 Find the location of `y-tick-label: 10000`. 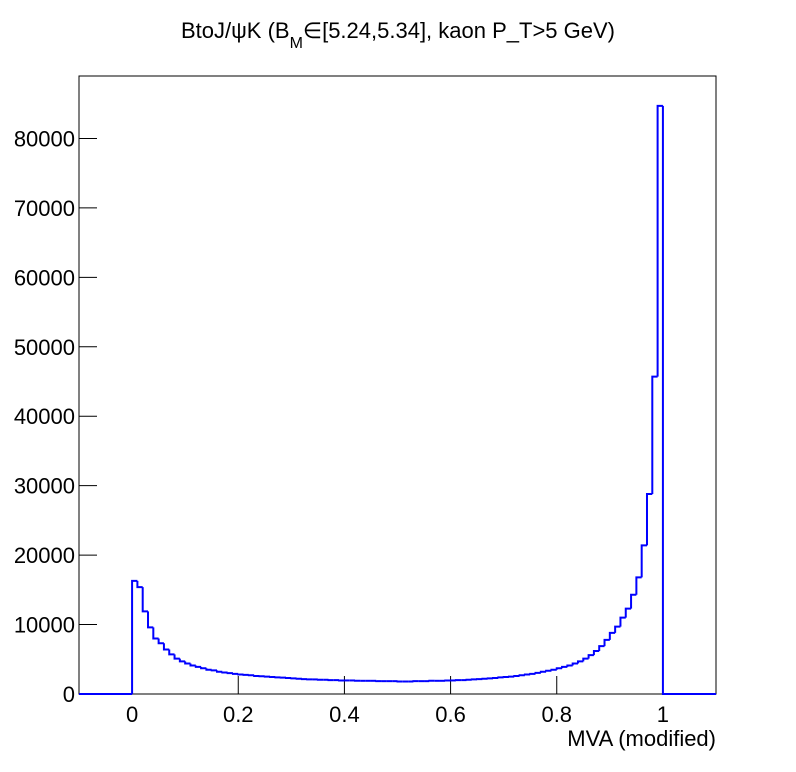

y-tick-label: 10000 is located at coordinates (44, 625).